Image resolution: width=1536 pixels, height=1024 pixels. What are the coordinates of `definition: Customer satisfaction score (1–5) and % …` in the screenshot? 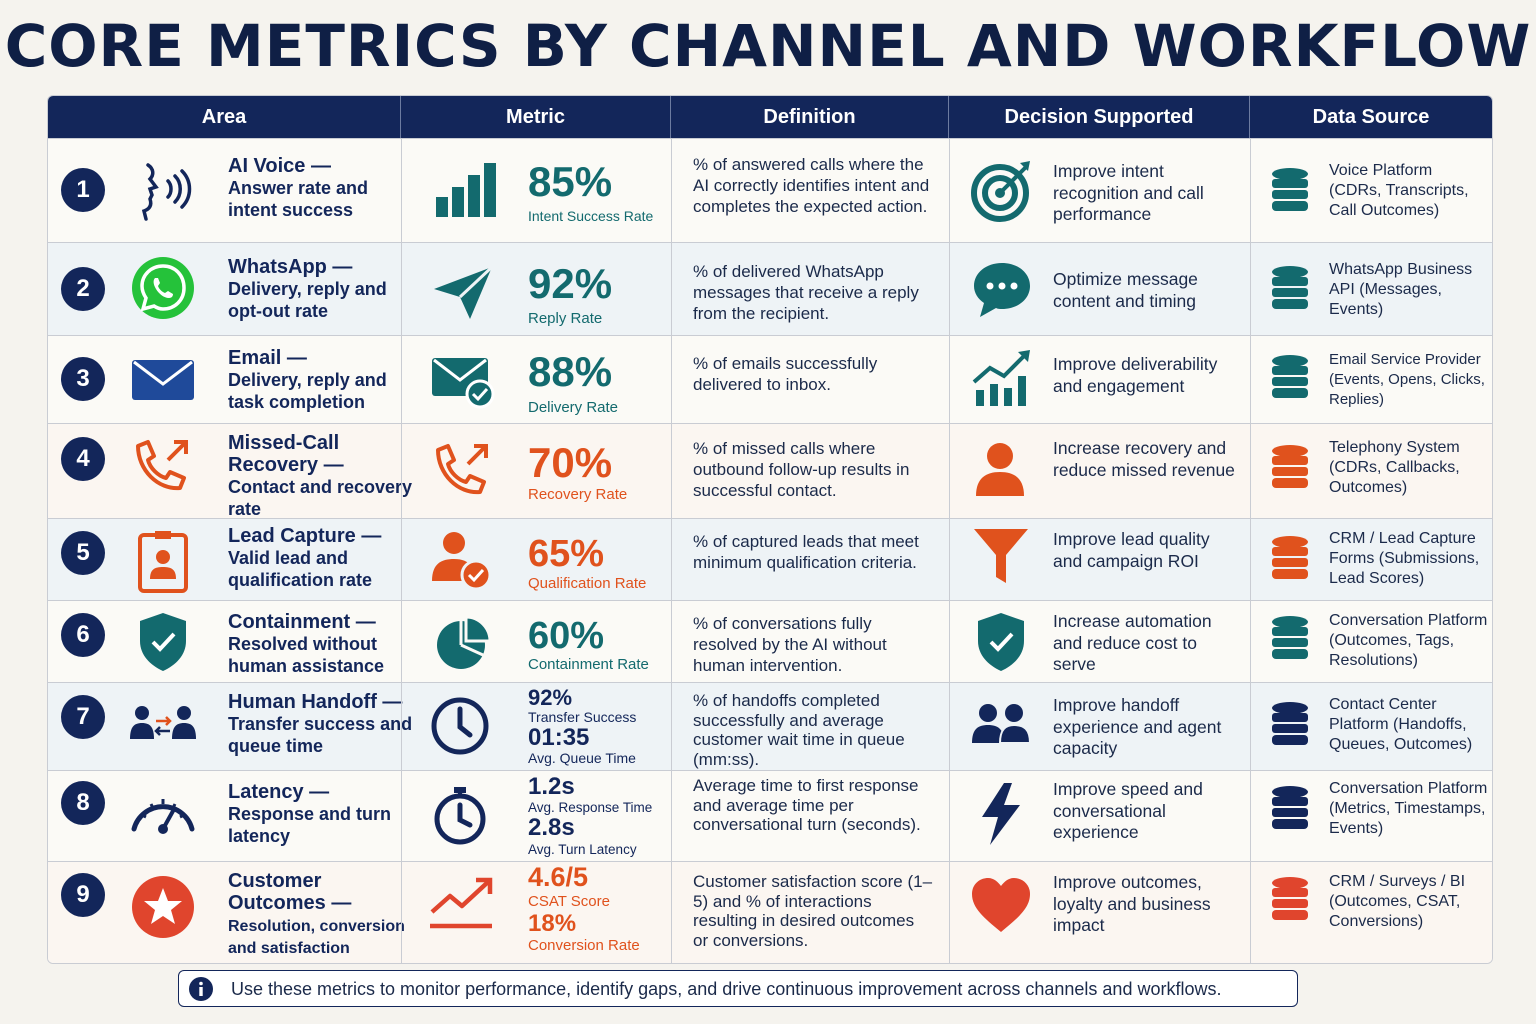 It's located at (813, 911).